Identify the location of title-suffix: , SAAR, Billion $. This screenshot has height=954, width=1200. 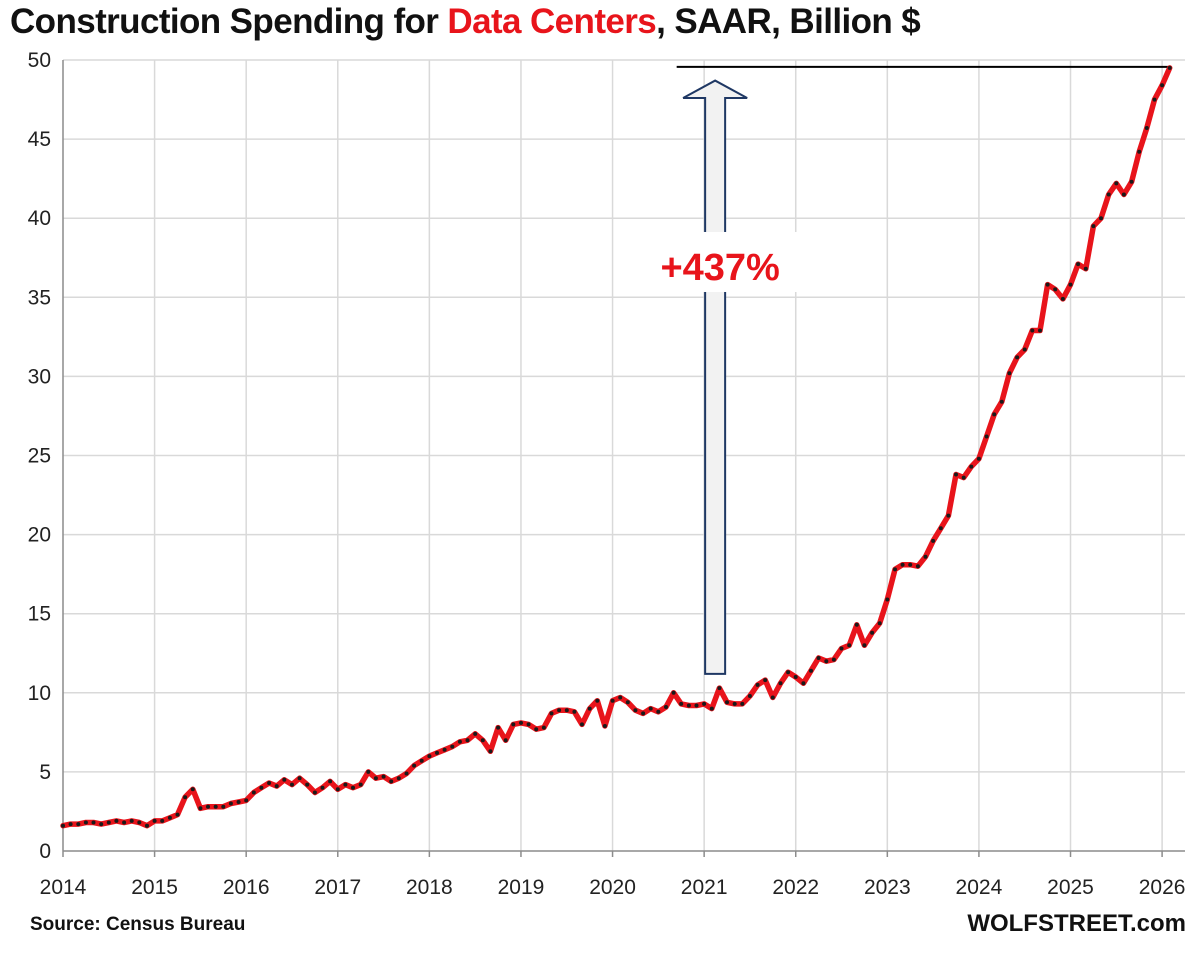
(788, 21).